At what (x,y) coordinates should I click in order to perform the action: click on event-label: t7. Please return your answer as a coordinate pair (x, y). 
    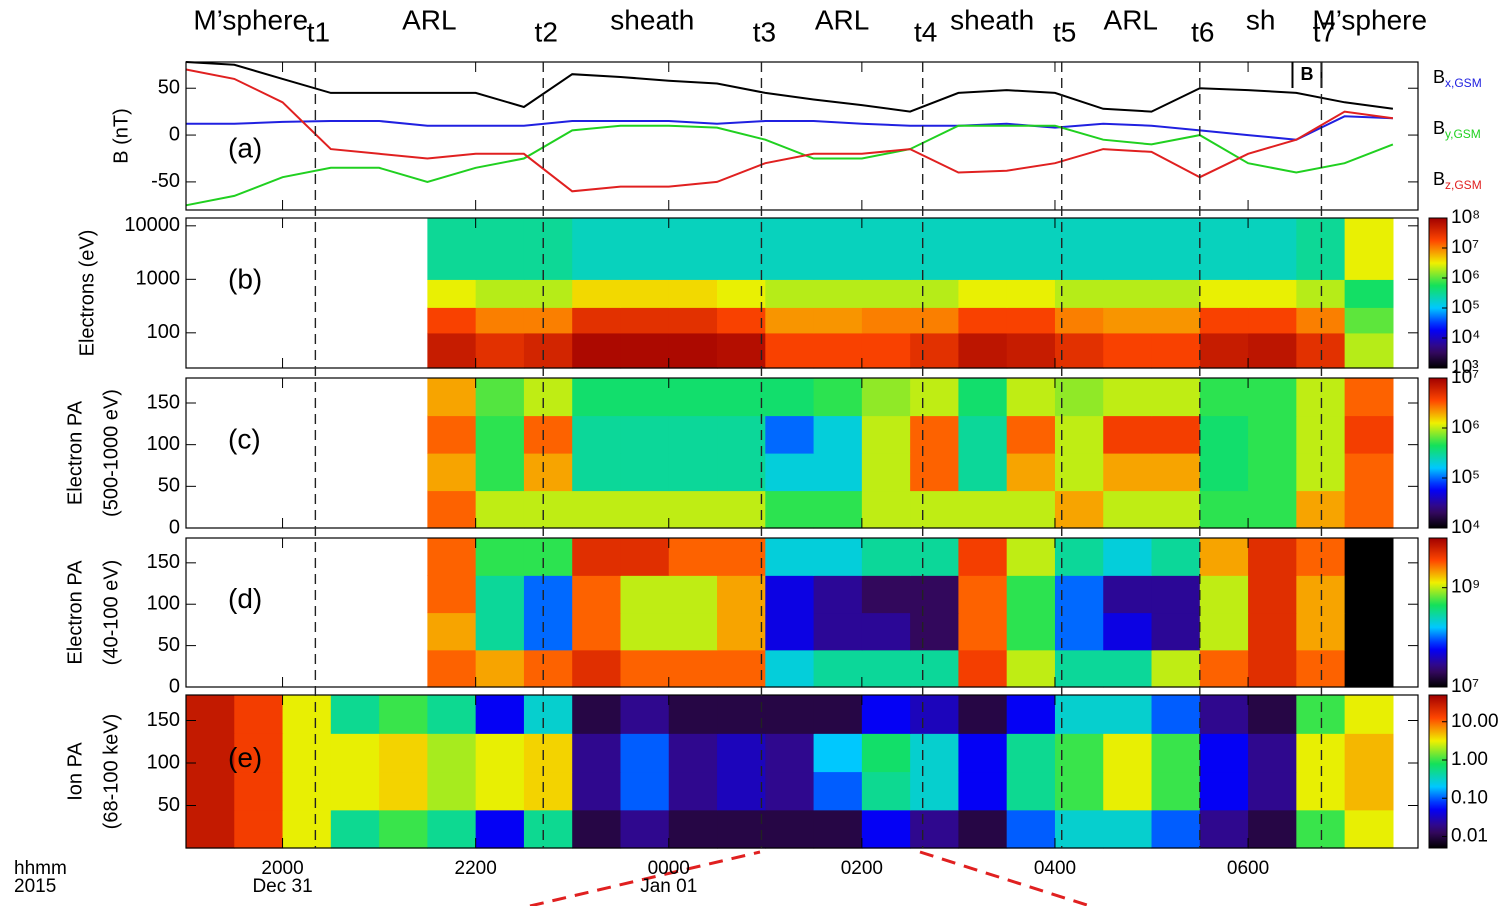
    Looking at the image, I should click on (1324, 31).